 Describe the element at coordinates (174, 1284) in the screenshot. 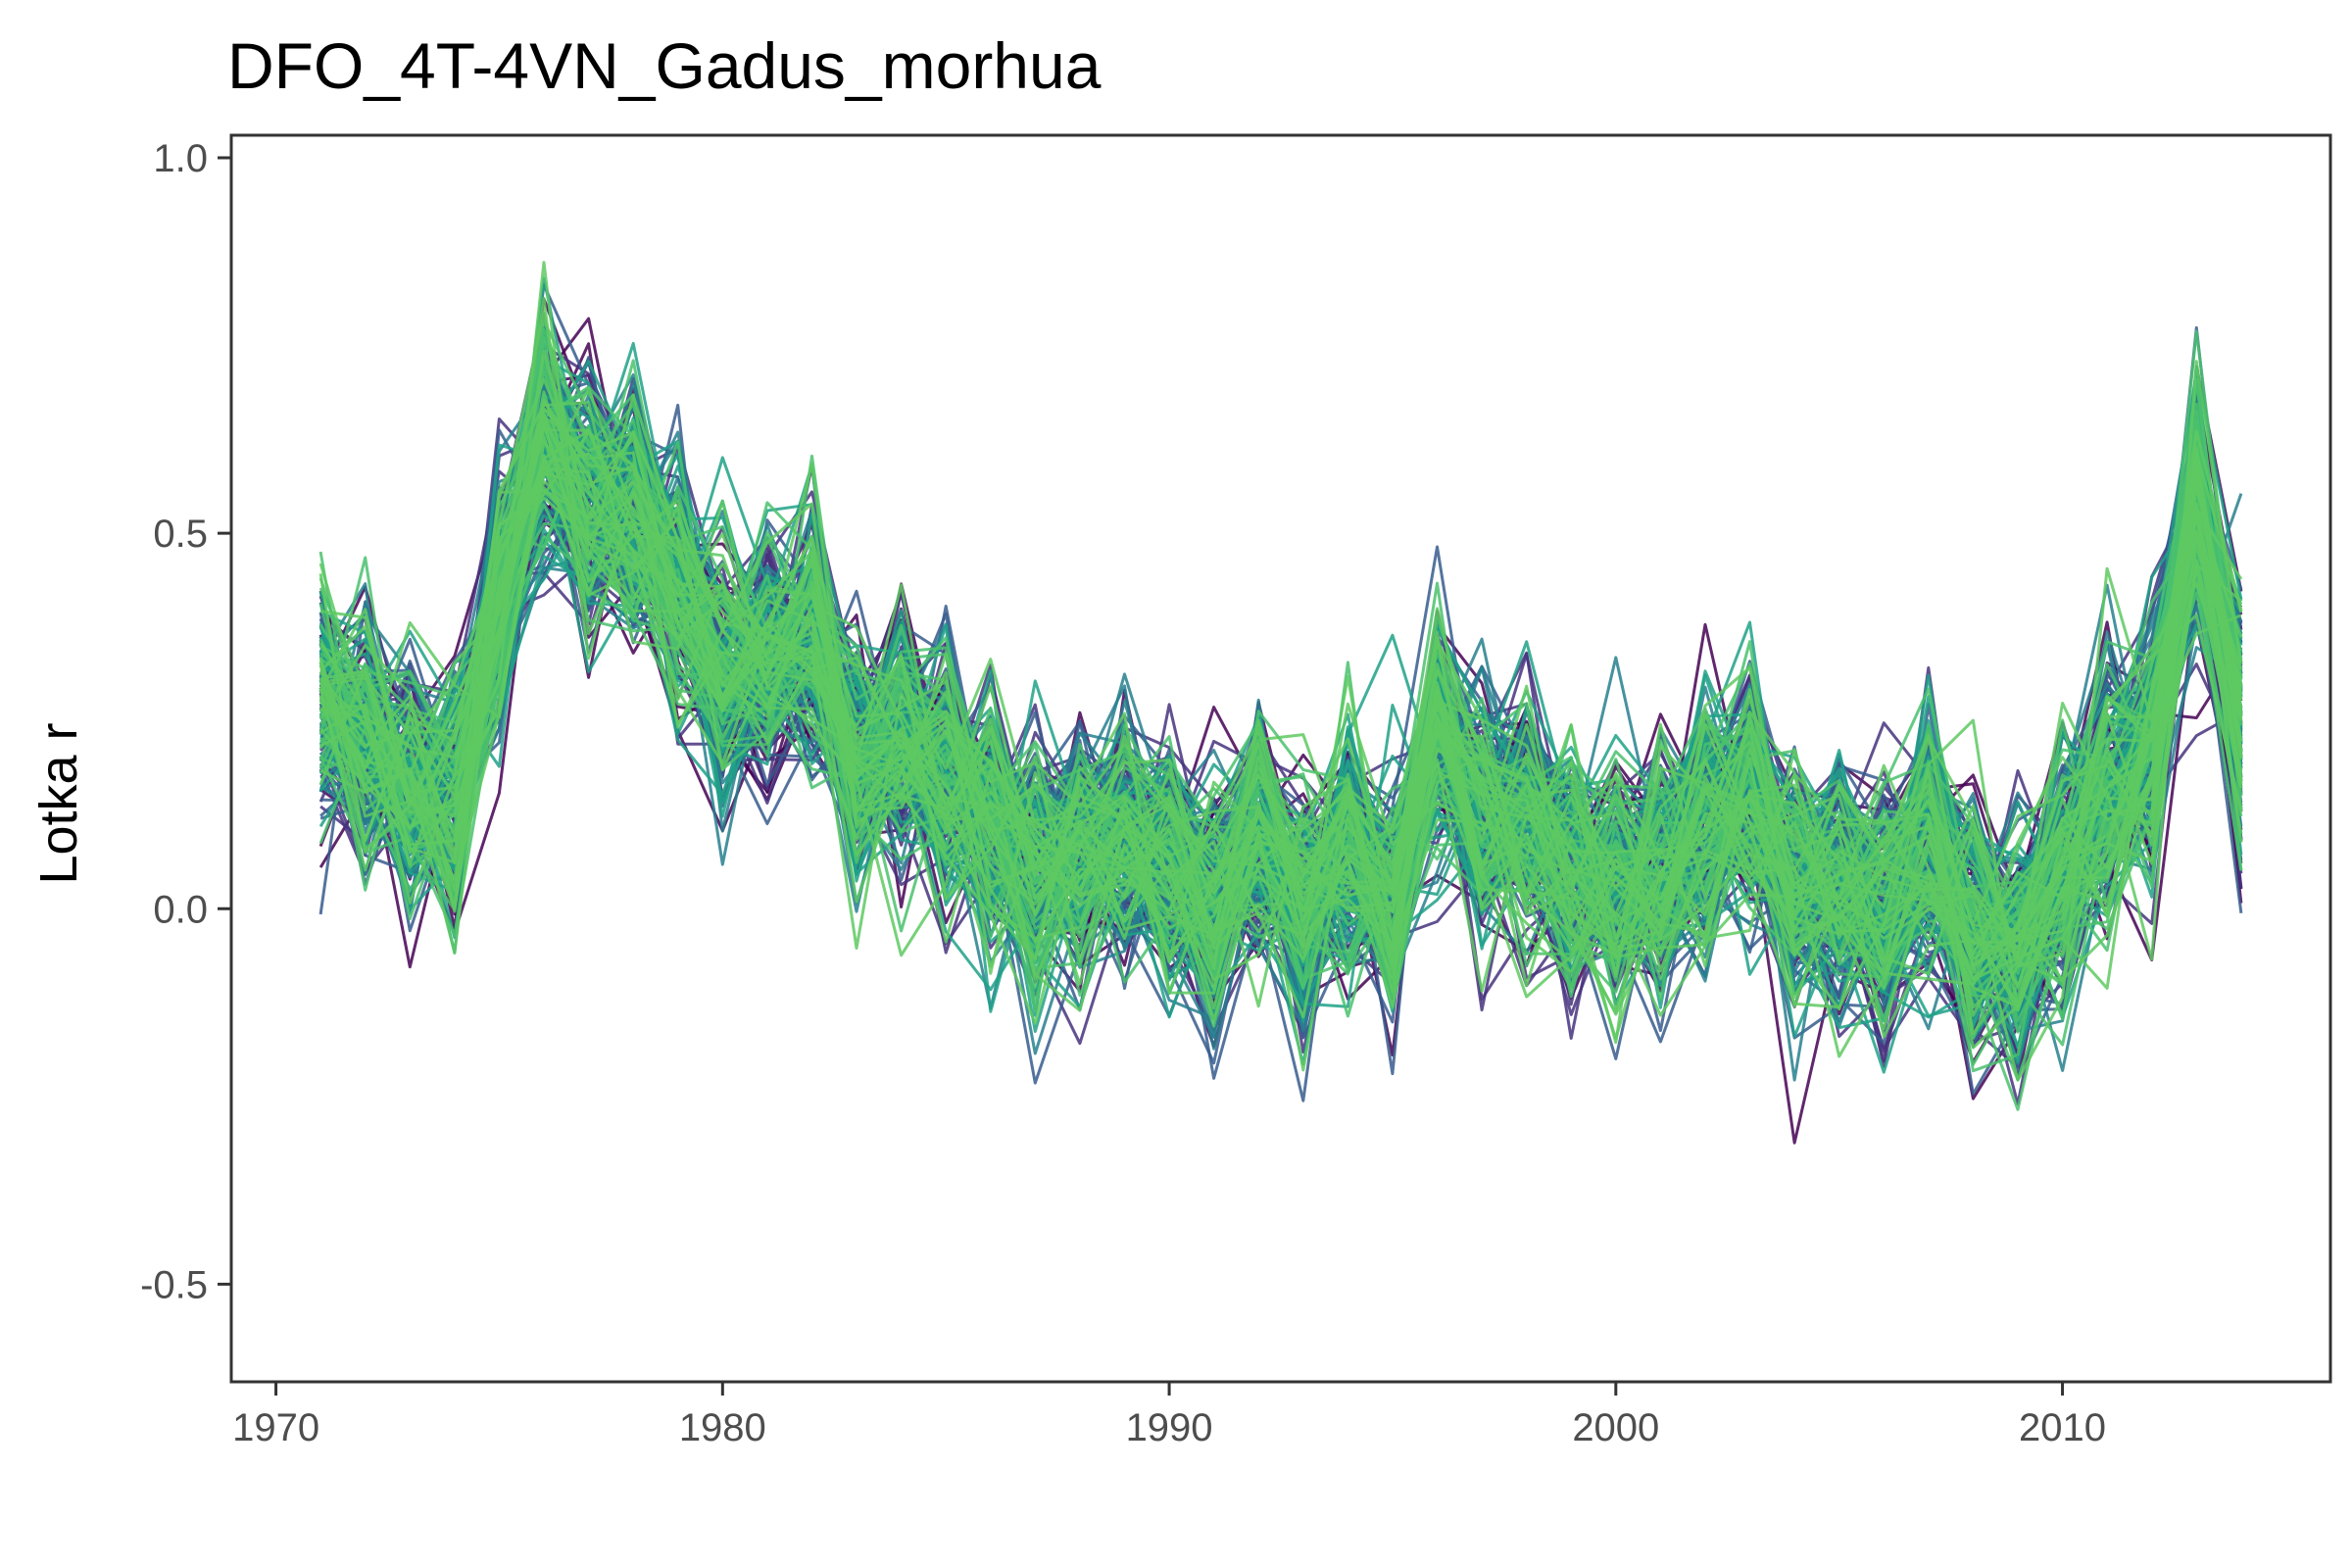

I see `y-tick-label: -0.5` at that location.